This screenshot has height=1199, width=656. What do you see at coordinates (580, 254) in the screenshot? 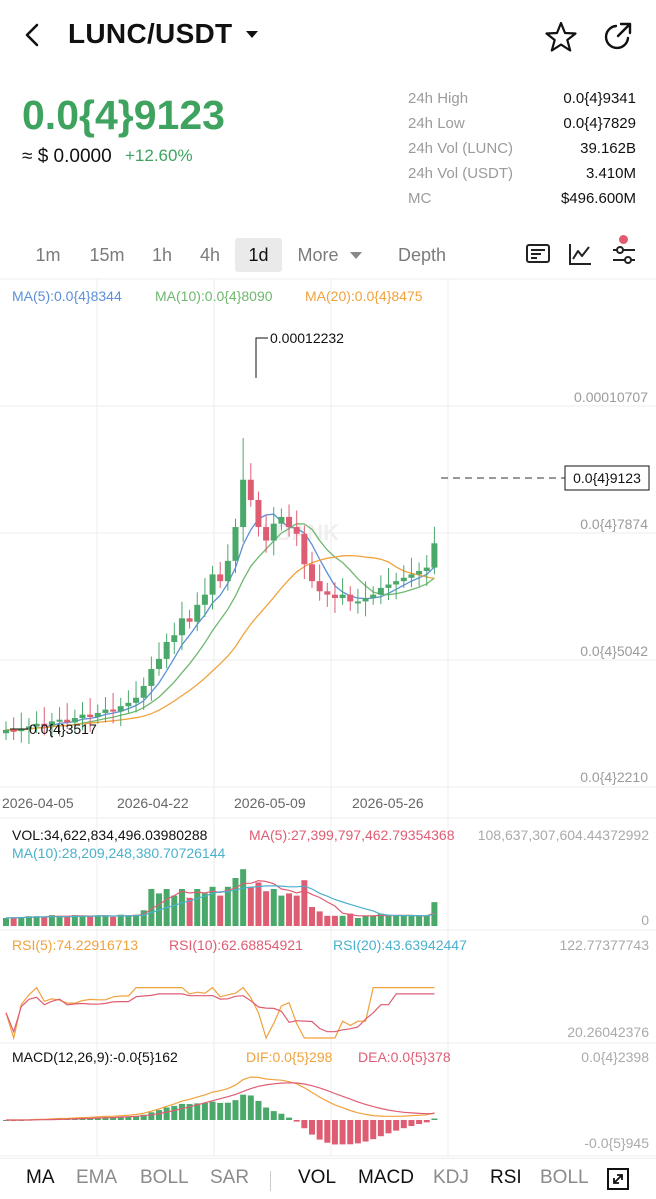
I see `line-chart-icon` at bounding box center [580, 254].